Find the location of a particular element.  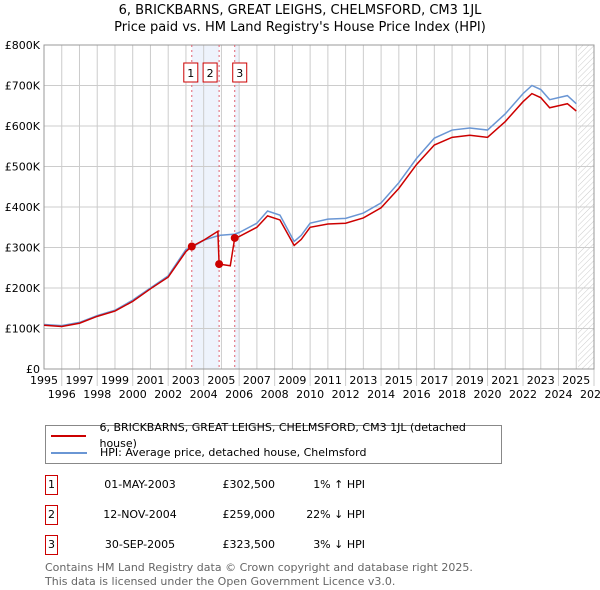

sale-marker-badge: 3 is located at coordinates (51, 545).